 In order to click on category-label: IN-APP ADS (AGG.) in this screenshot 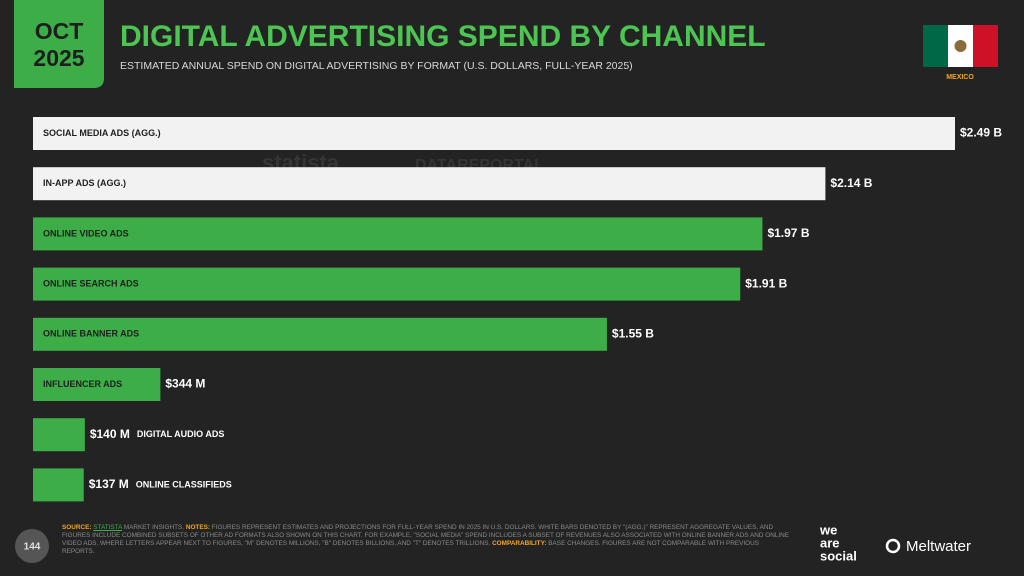, I will do `click(84, 183)`.